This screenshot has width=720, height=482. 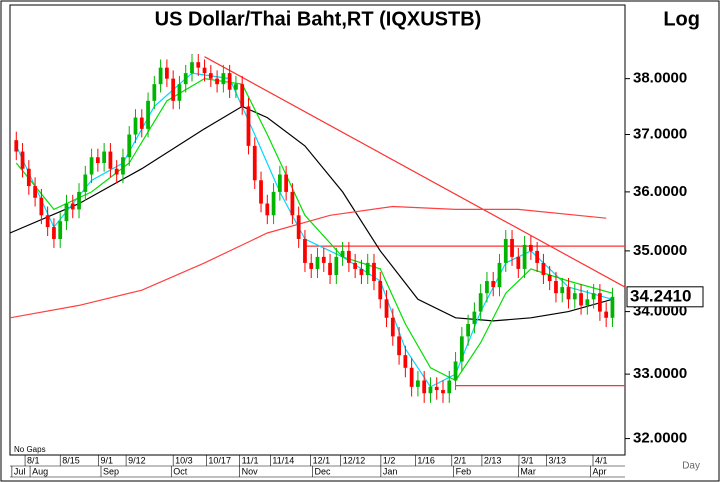 I want to click on month-label: Sep, so click(x=111, y=471).